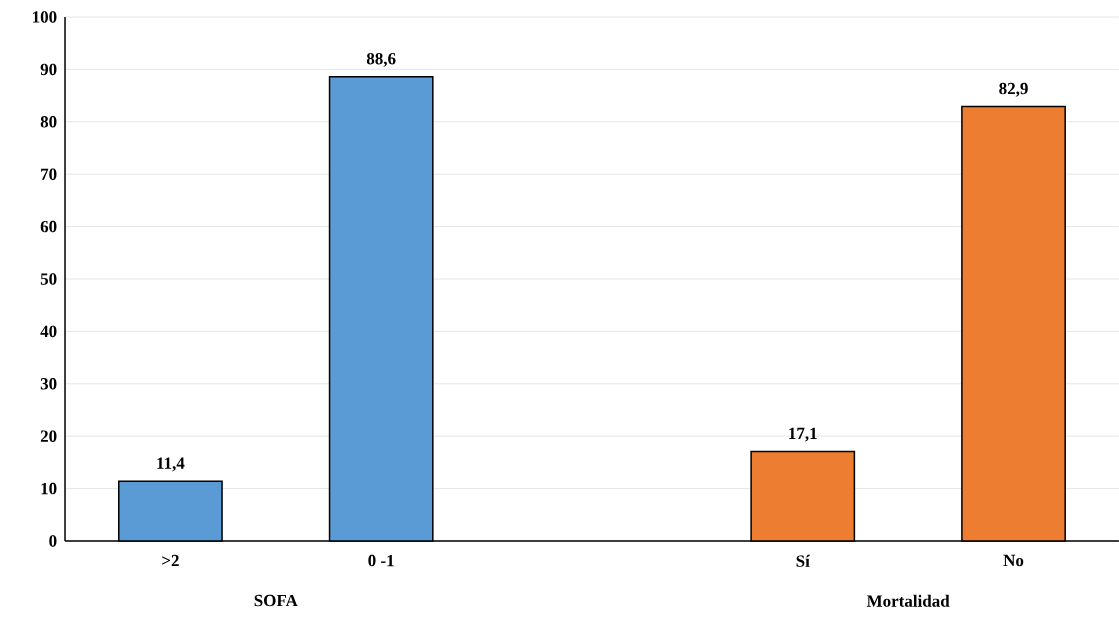 The height and width of the screenshot is (621, 1119). I want to click on y-tick-label: 50, so click(48, 279).